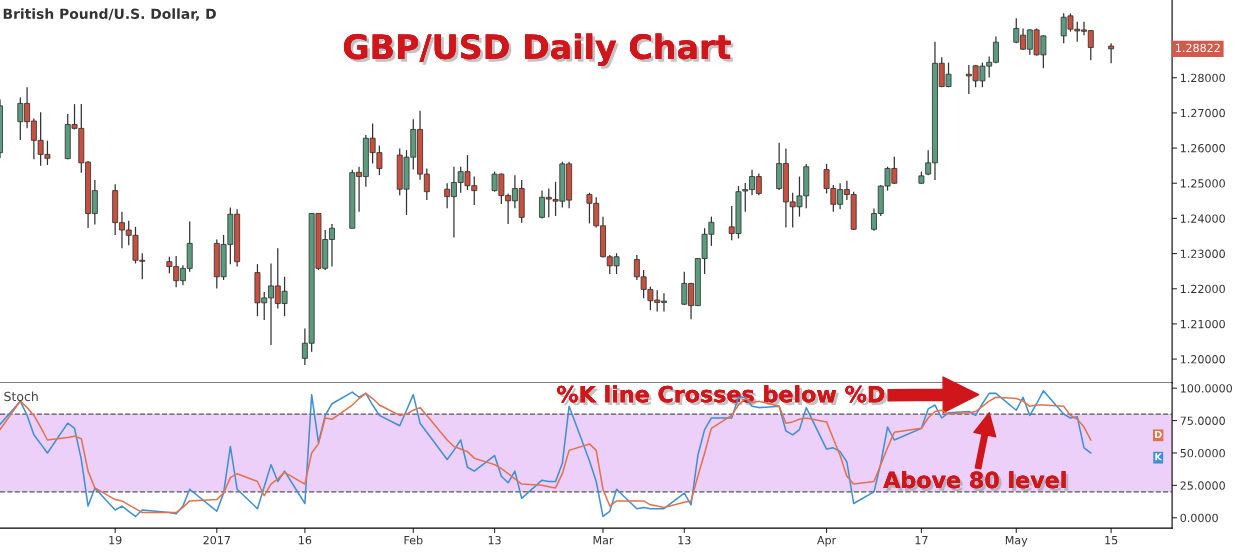  I want to click on y-tick-label: 1.28000, so click(1202, 78).